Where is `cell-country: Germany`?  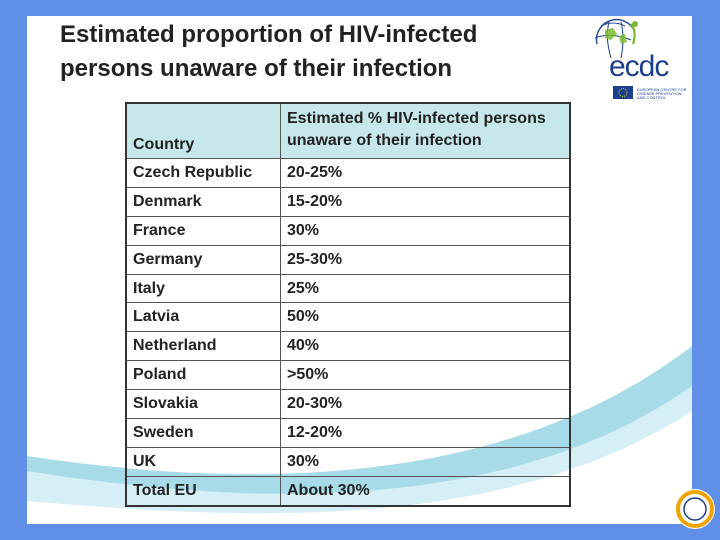
cell-country: Germany is located at coordinates (203, 259).